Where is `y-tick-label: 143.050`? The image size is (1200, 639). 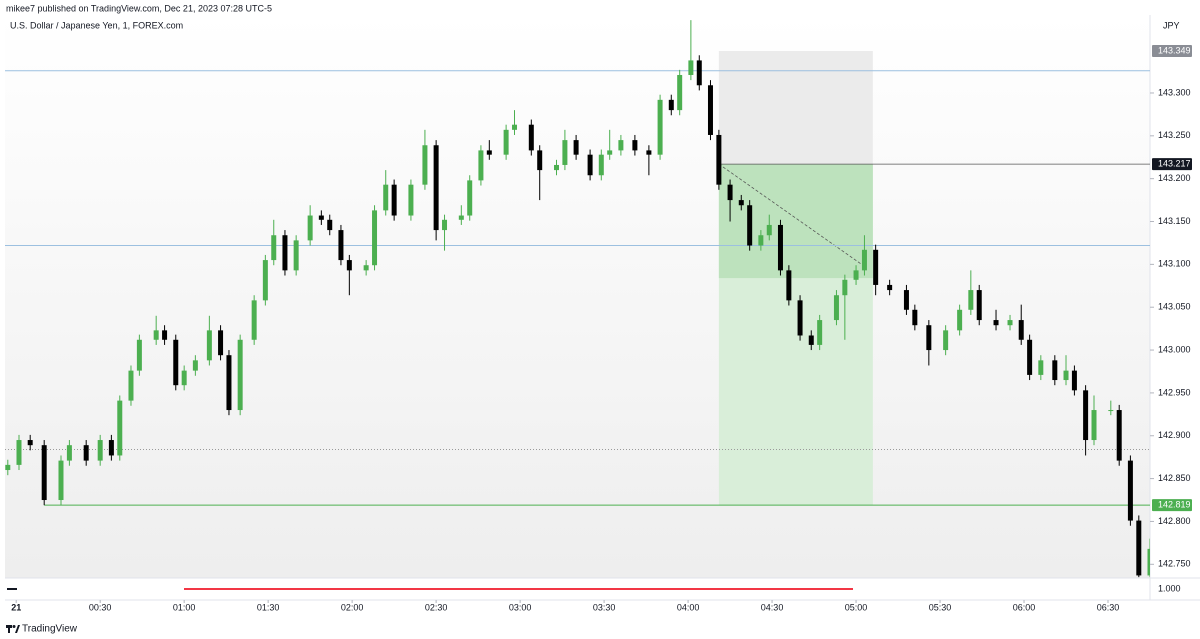
y-tick-label: 143.050 is located at coordinates (1174, 307).